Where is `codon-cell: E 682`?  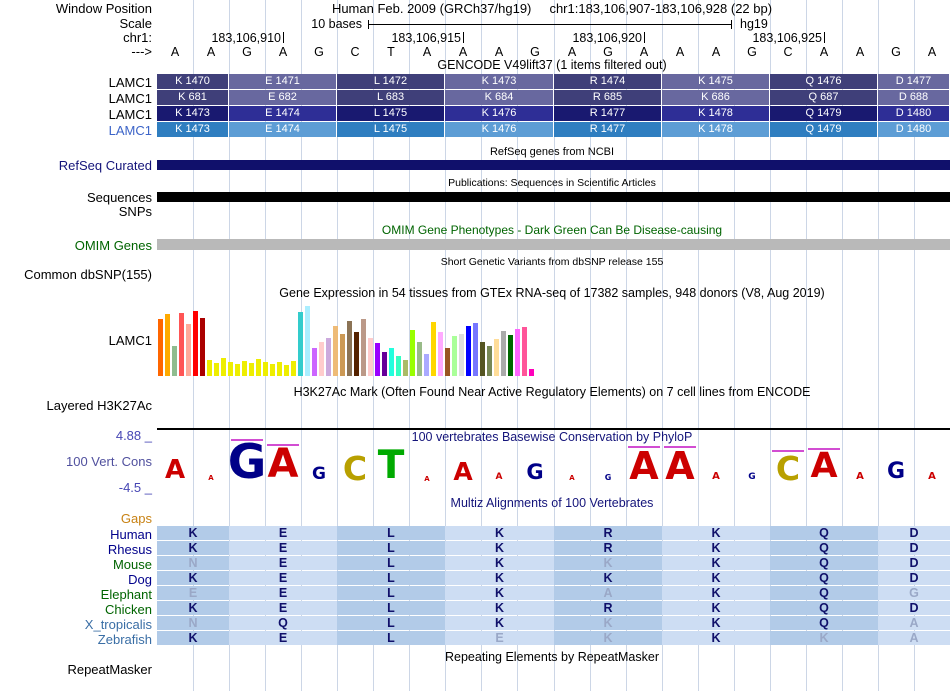 codon-cell: E 682 is located at coordinates (282, 97).